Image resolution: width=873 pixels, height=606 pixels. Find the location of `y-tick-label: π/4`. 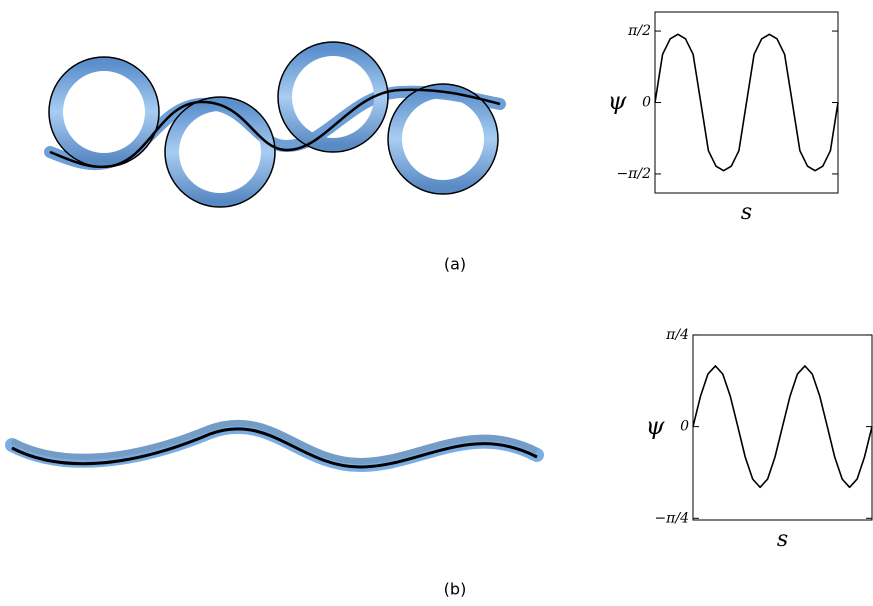

y-tick-label: π/4 is located at coordinates (677, 335).